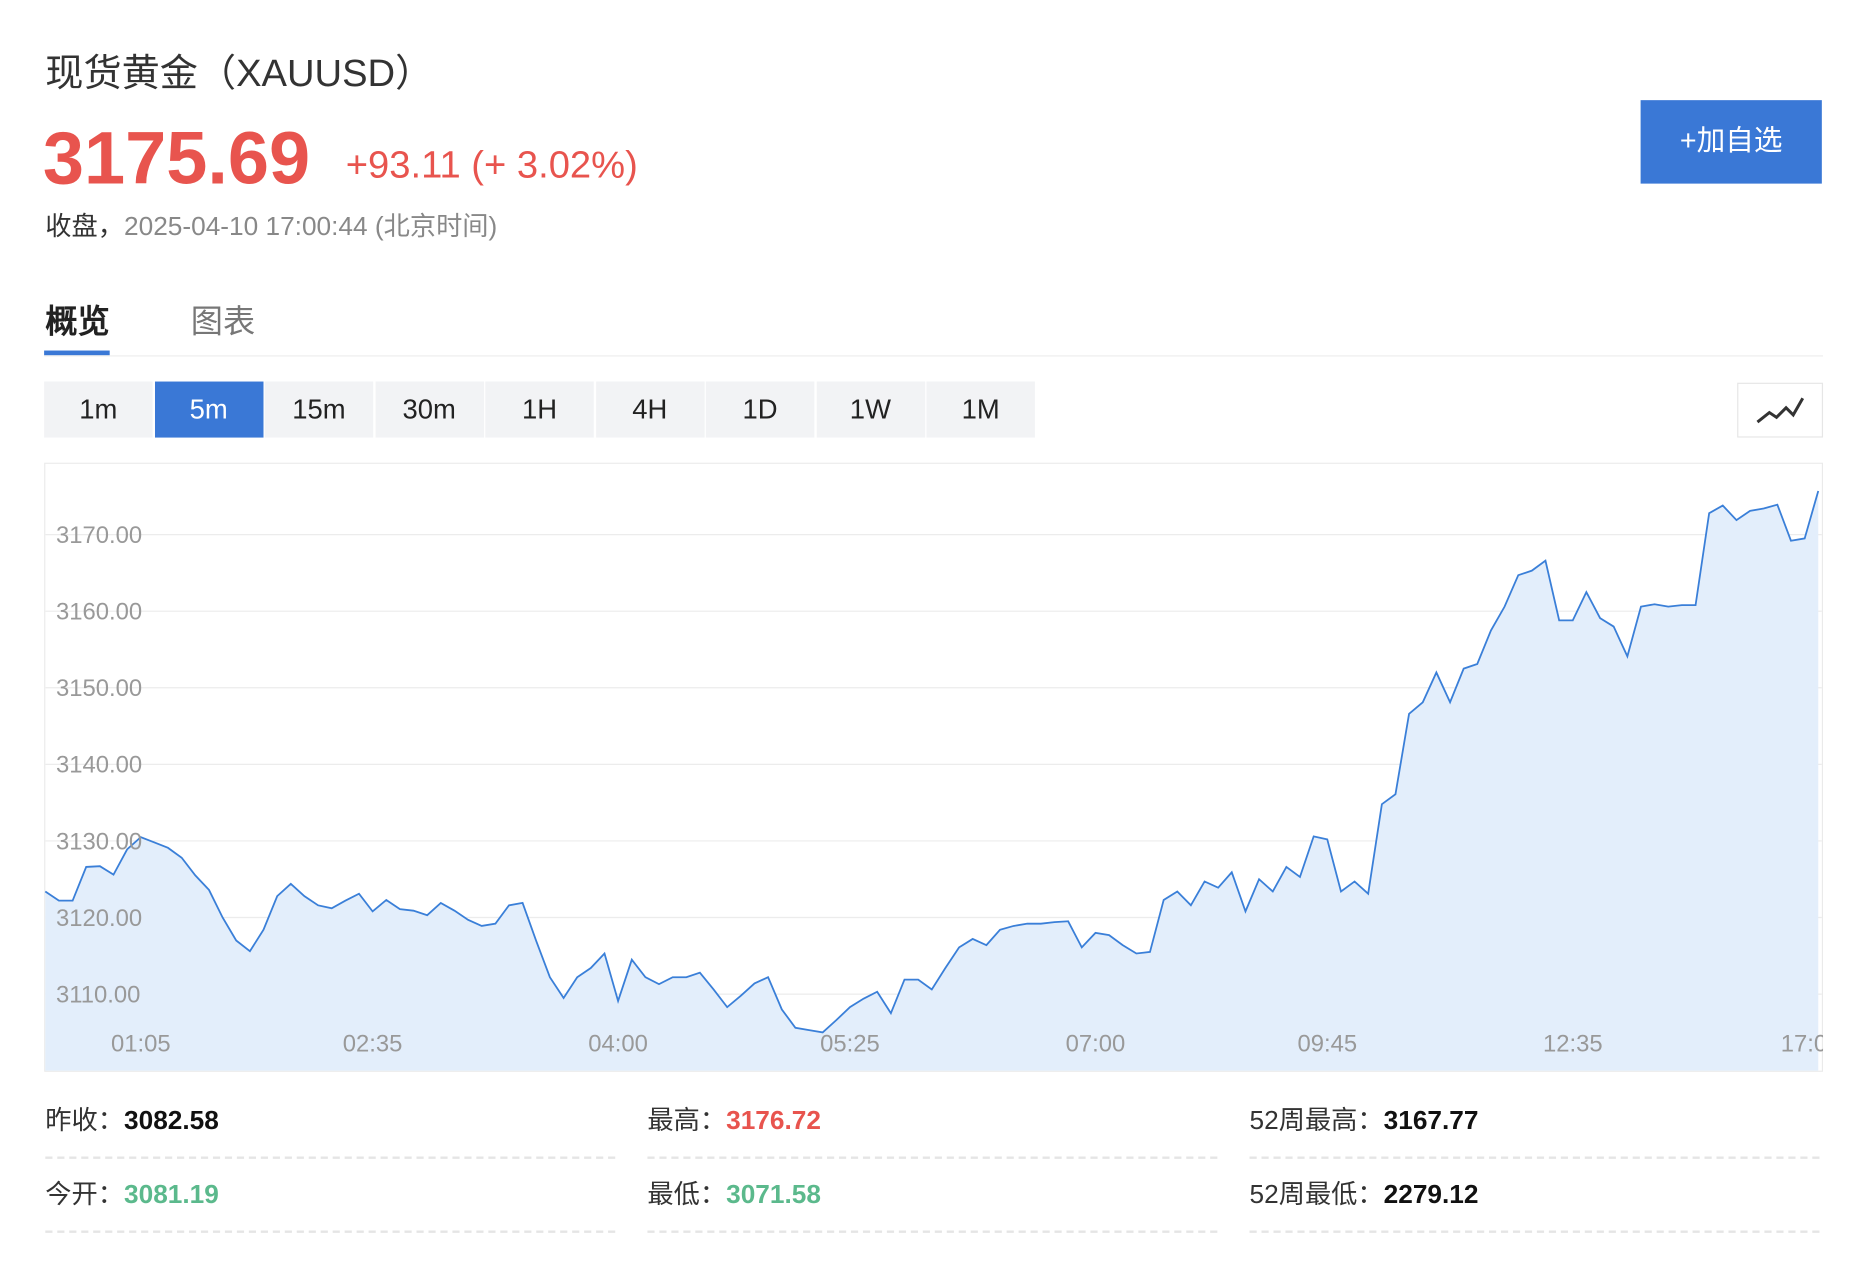 The width and height of the screenshot is (1860, 1274). What do you see at coordinates (760, 409) in the screenshot?
I see `interval-button: 1D` at bounding box center [760, 409].